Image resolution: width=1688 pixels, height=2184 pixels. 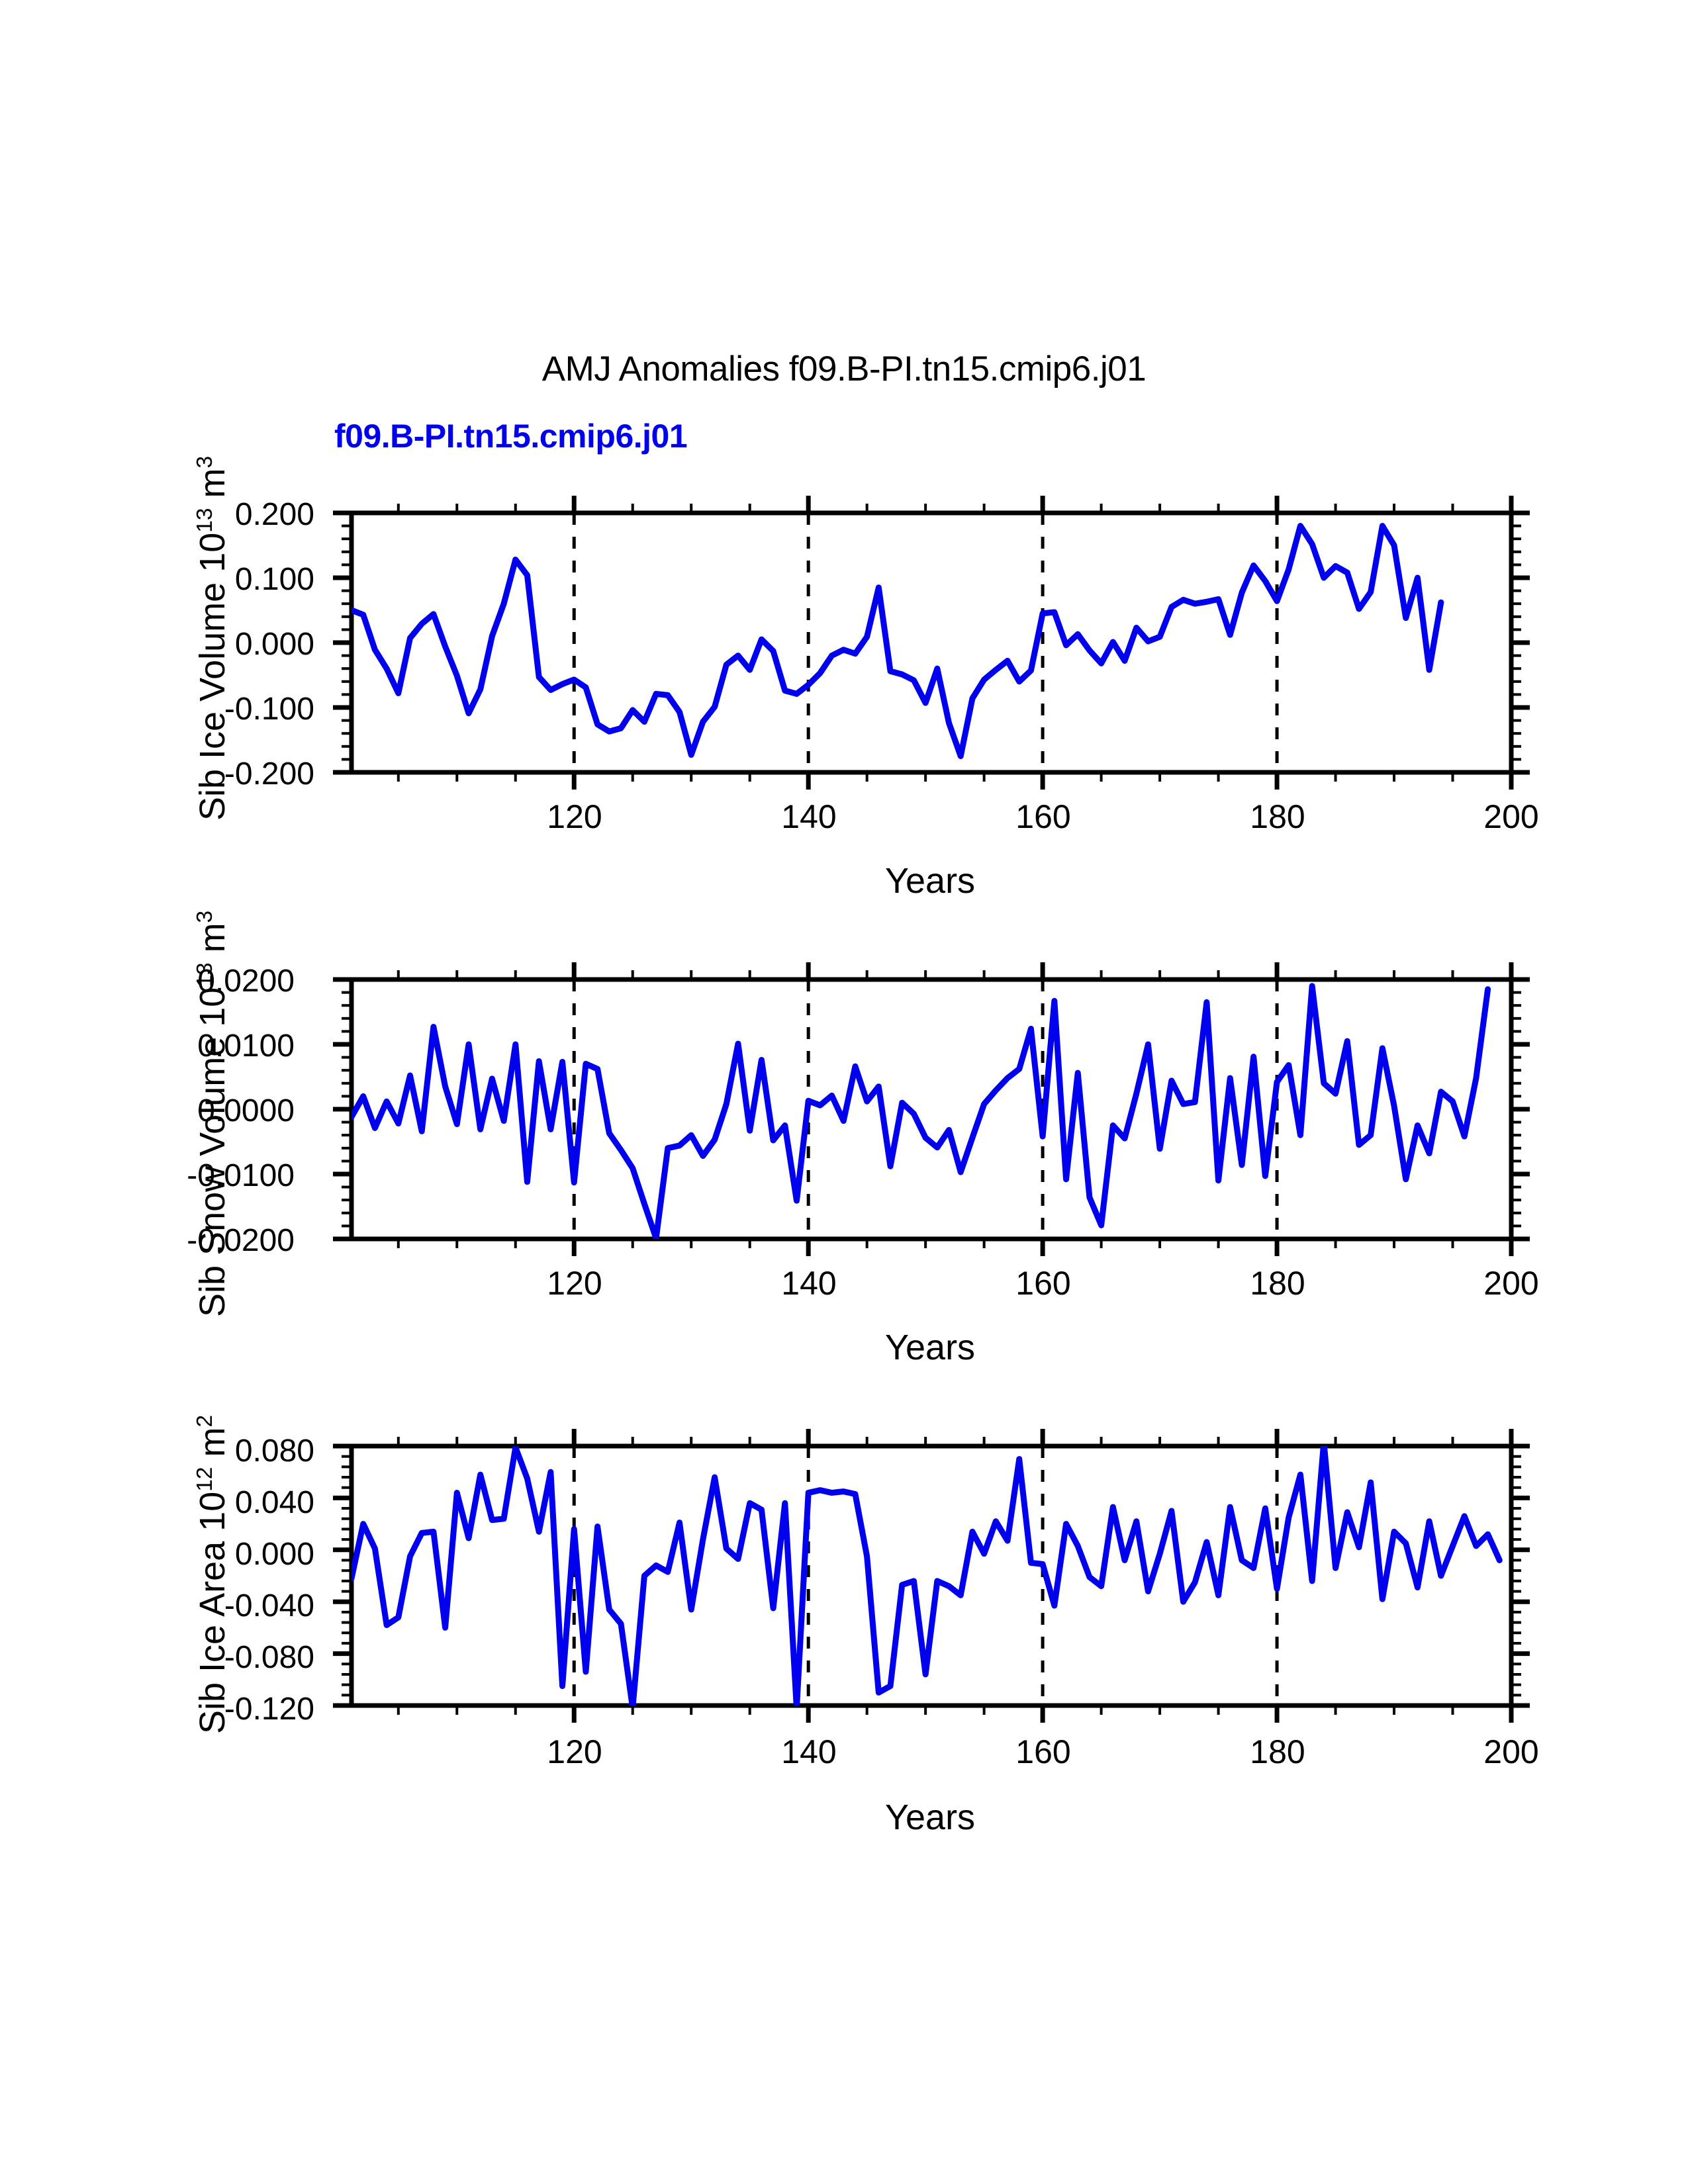 What do you see at coordinates (205, 916) in the screenshot?
I see `panel-1-ylabel-unit-exponent: 3` at bounding box center [205, 916].